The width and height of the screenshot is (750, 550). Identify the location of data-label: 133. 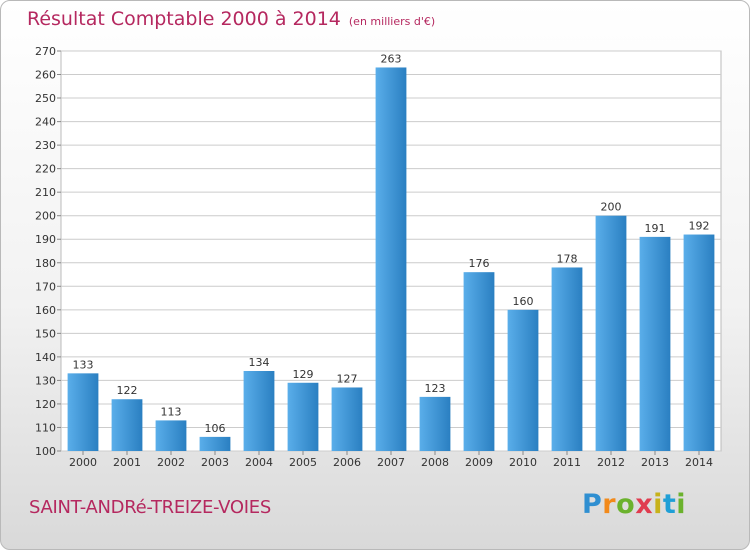
(83, 364).